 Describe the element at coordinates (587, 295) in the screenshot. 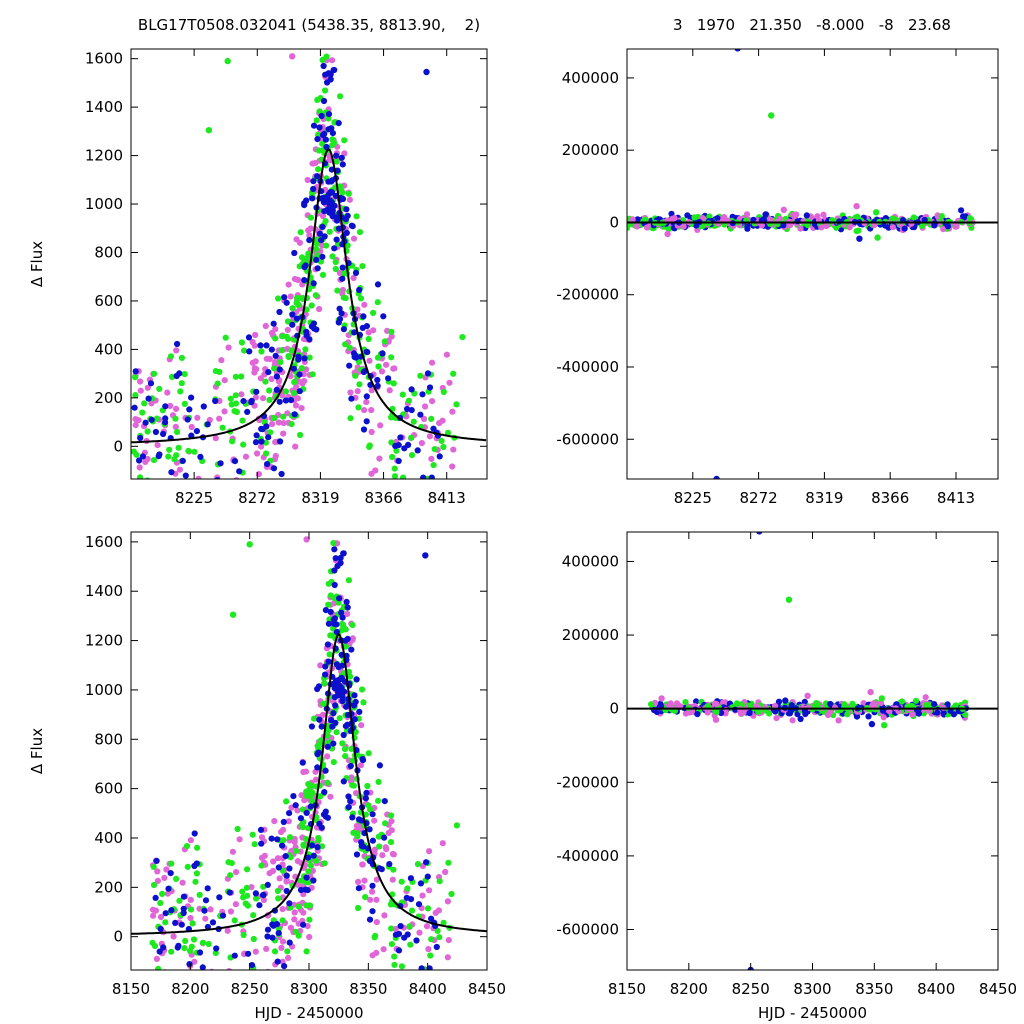

I see `y-tick-label: -200000` at that location.